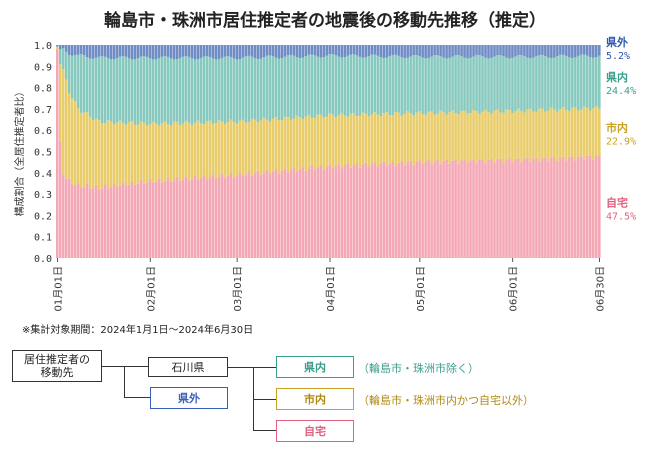 This screenshot has height=450, width=650. I want to click on tree-city-label: 市内, so click(315, 399).